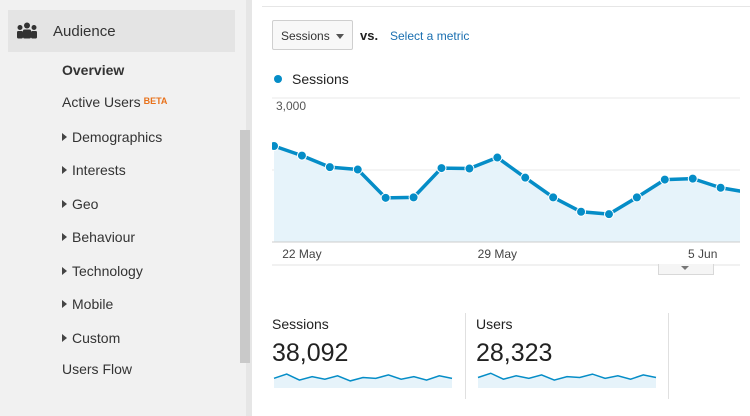 This screenshot has width=750, height=416. Describe the element at coordinates (117, 137) in the screenshot. I see `sidebar-item-label: Demographics` at that location.